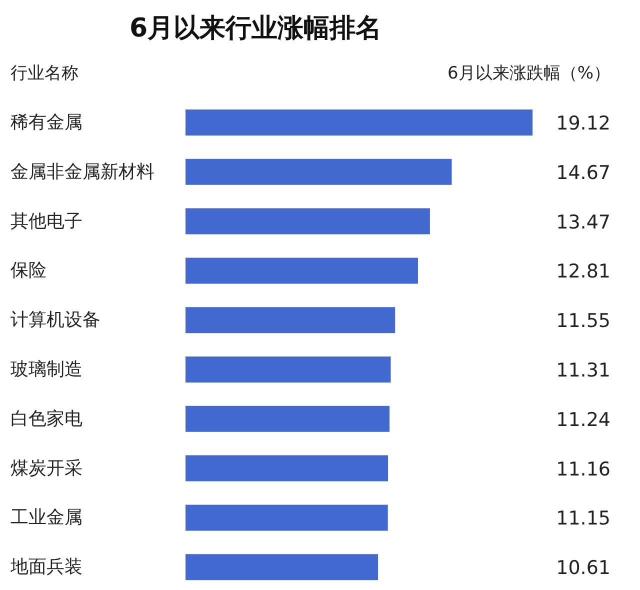 Image resolution: width=640 pixels, height=590 pixels. What do you see at coordinates (583, 173) in the screenshot?
I see `data-label: 14.67` at bounding box center [583, 173].